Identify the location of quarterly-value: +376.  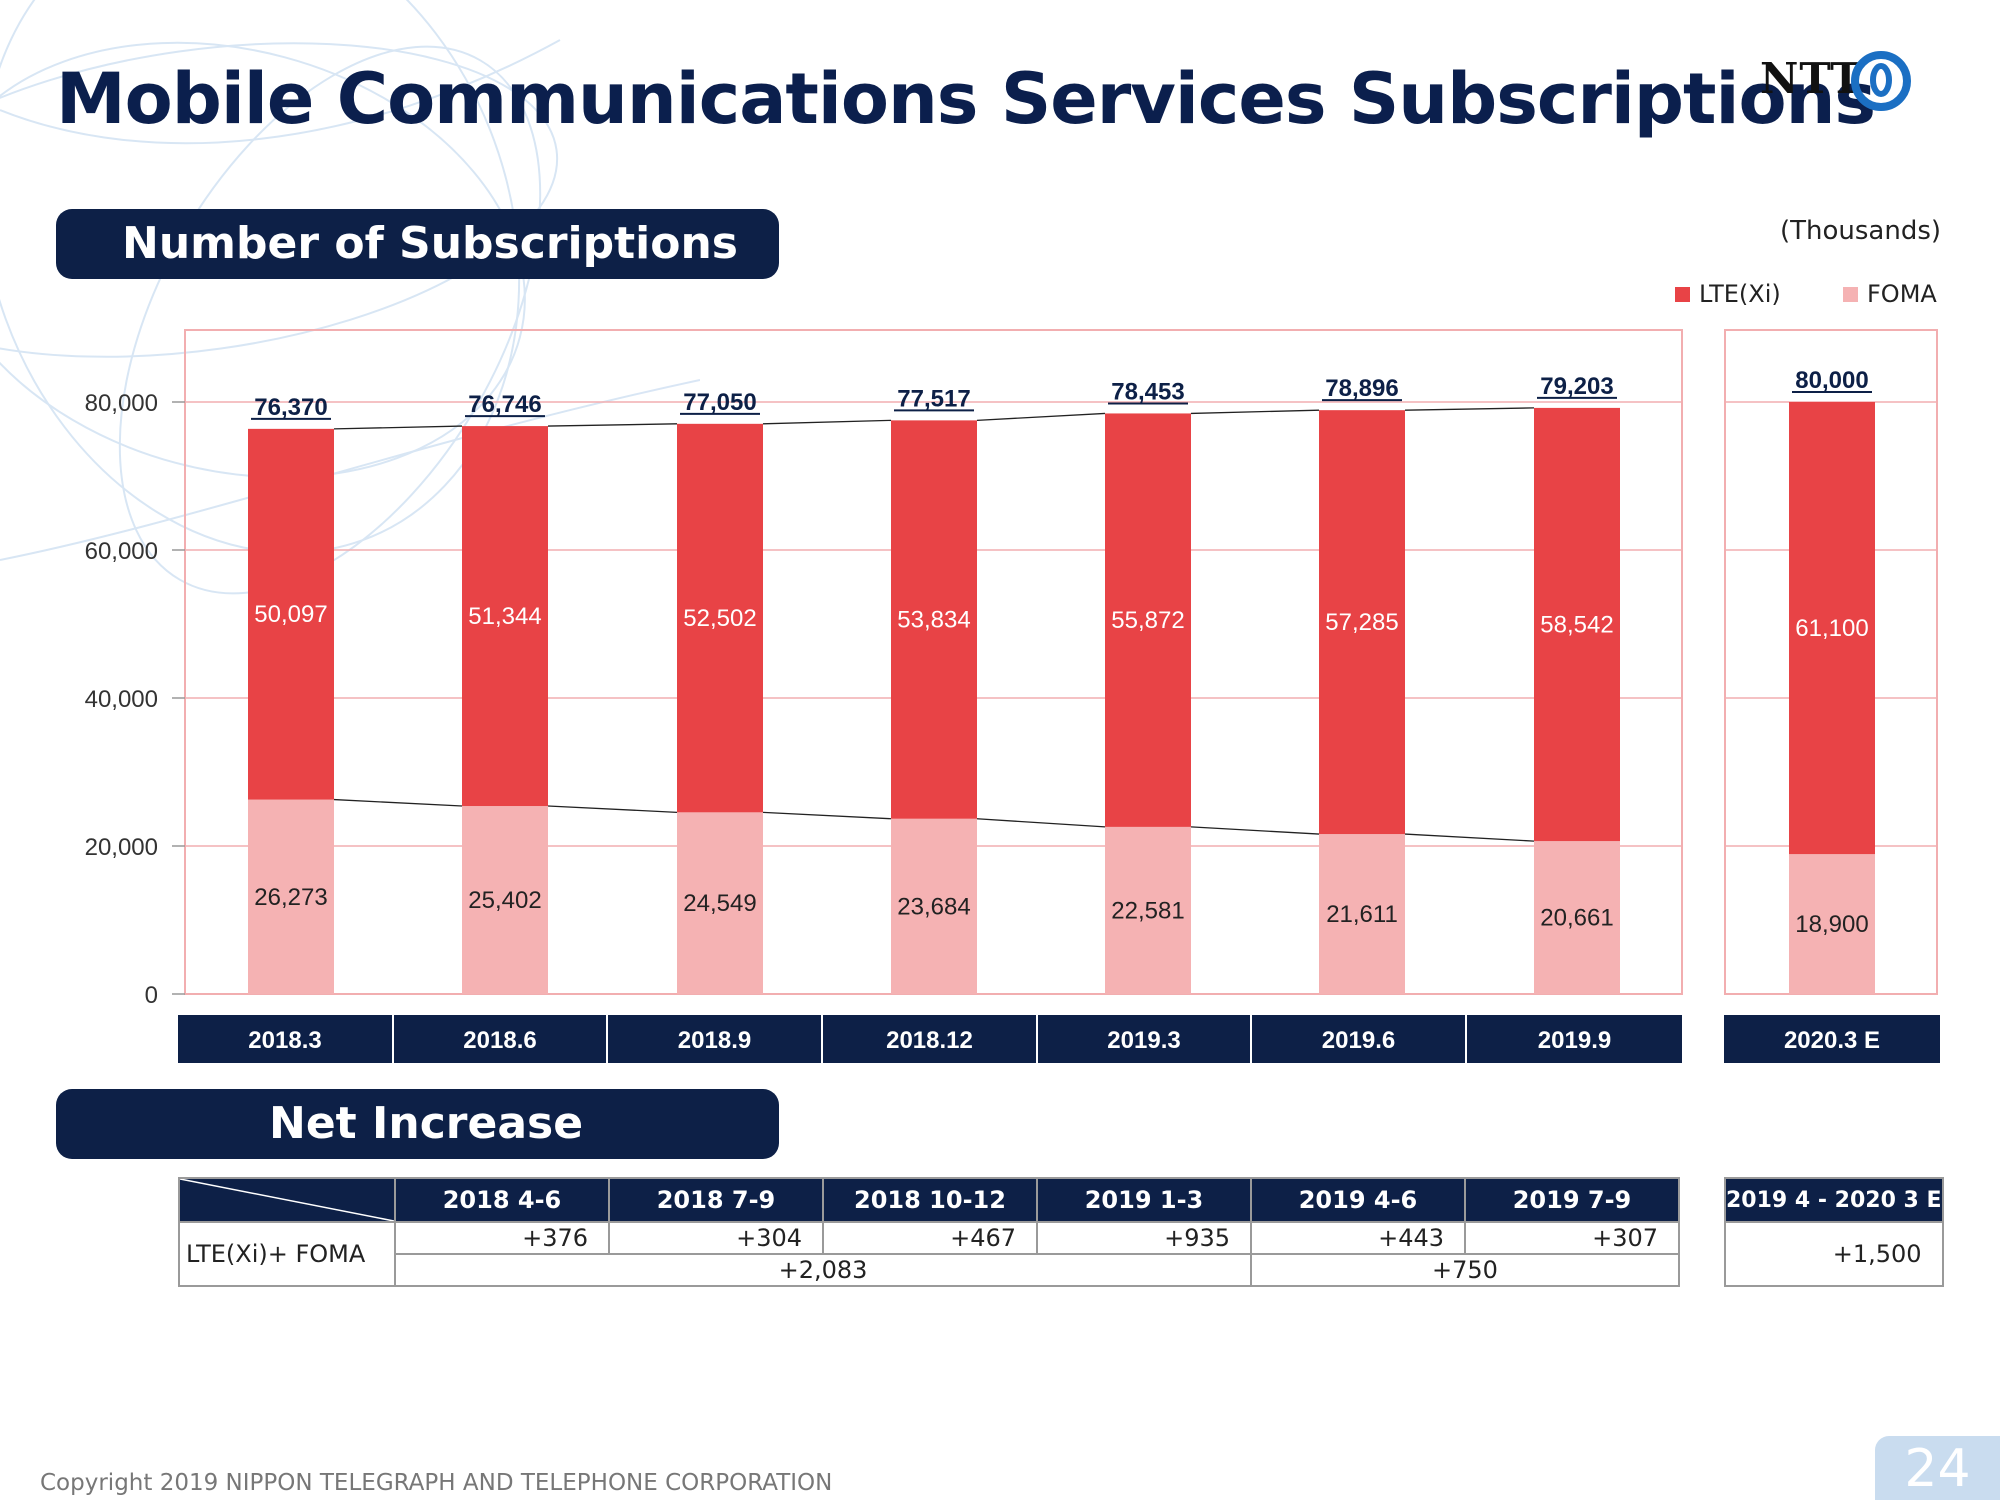
(502, 1238).